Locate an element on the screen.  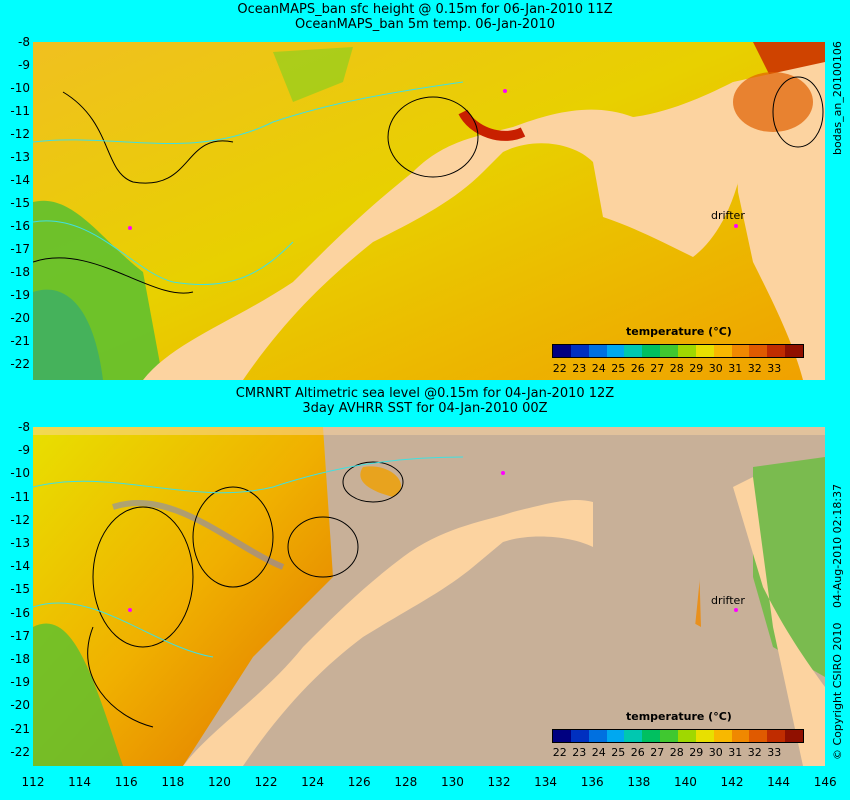
top-y-tick: -12 is located at coordinates (20, 134).